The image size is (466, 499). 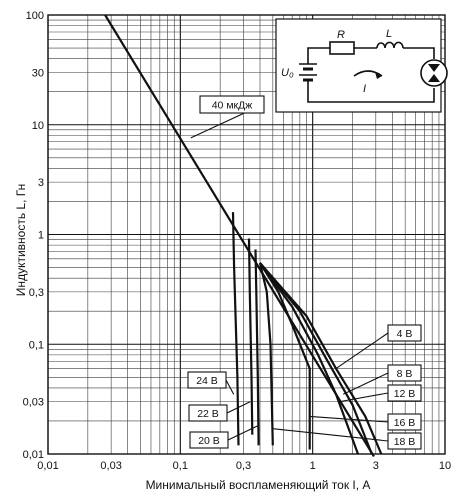 What do you see at coordinates (38, 126) in the screenshot?
I see `y-tick-label: 10` at bounding box center [38, 126].